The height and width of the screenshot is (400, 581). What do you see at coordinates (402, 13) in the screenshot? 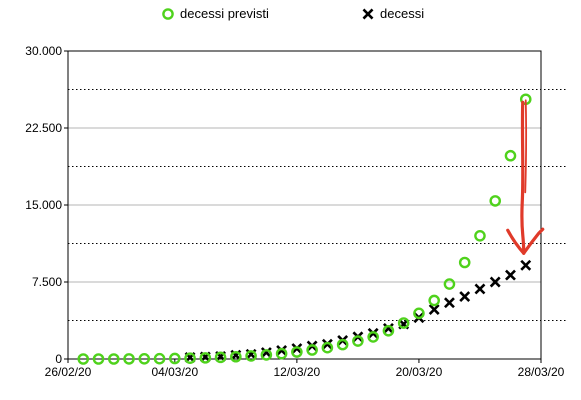
I see `legend-label: decessi` at bounding box center [402, 13].